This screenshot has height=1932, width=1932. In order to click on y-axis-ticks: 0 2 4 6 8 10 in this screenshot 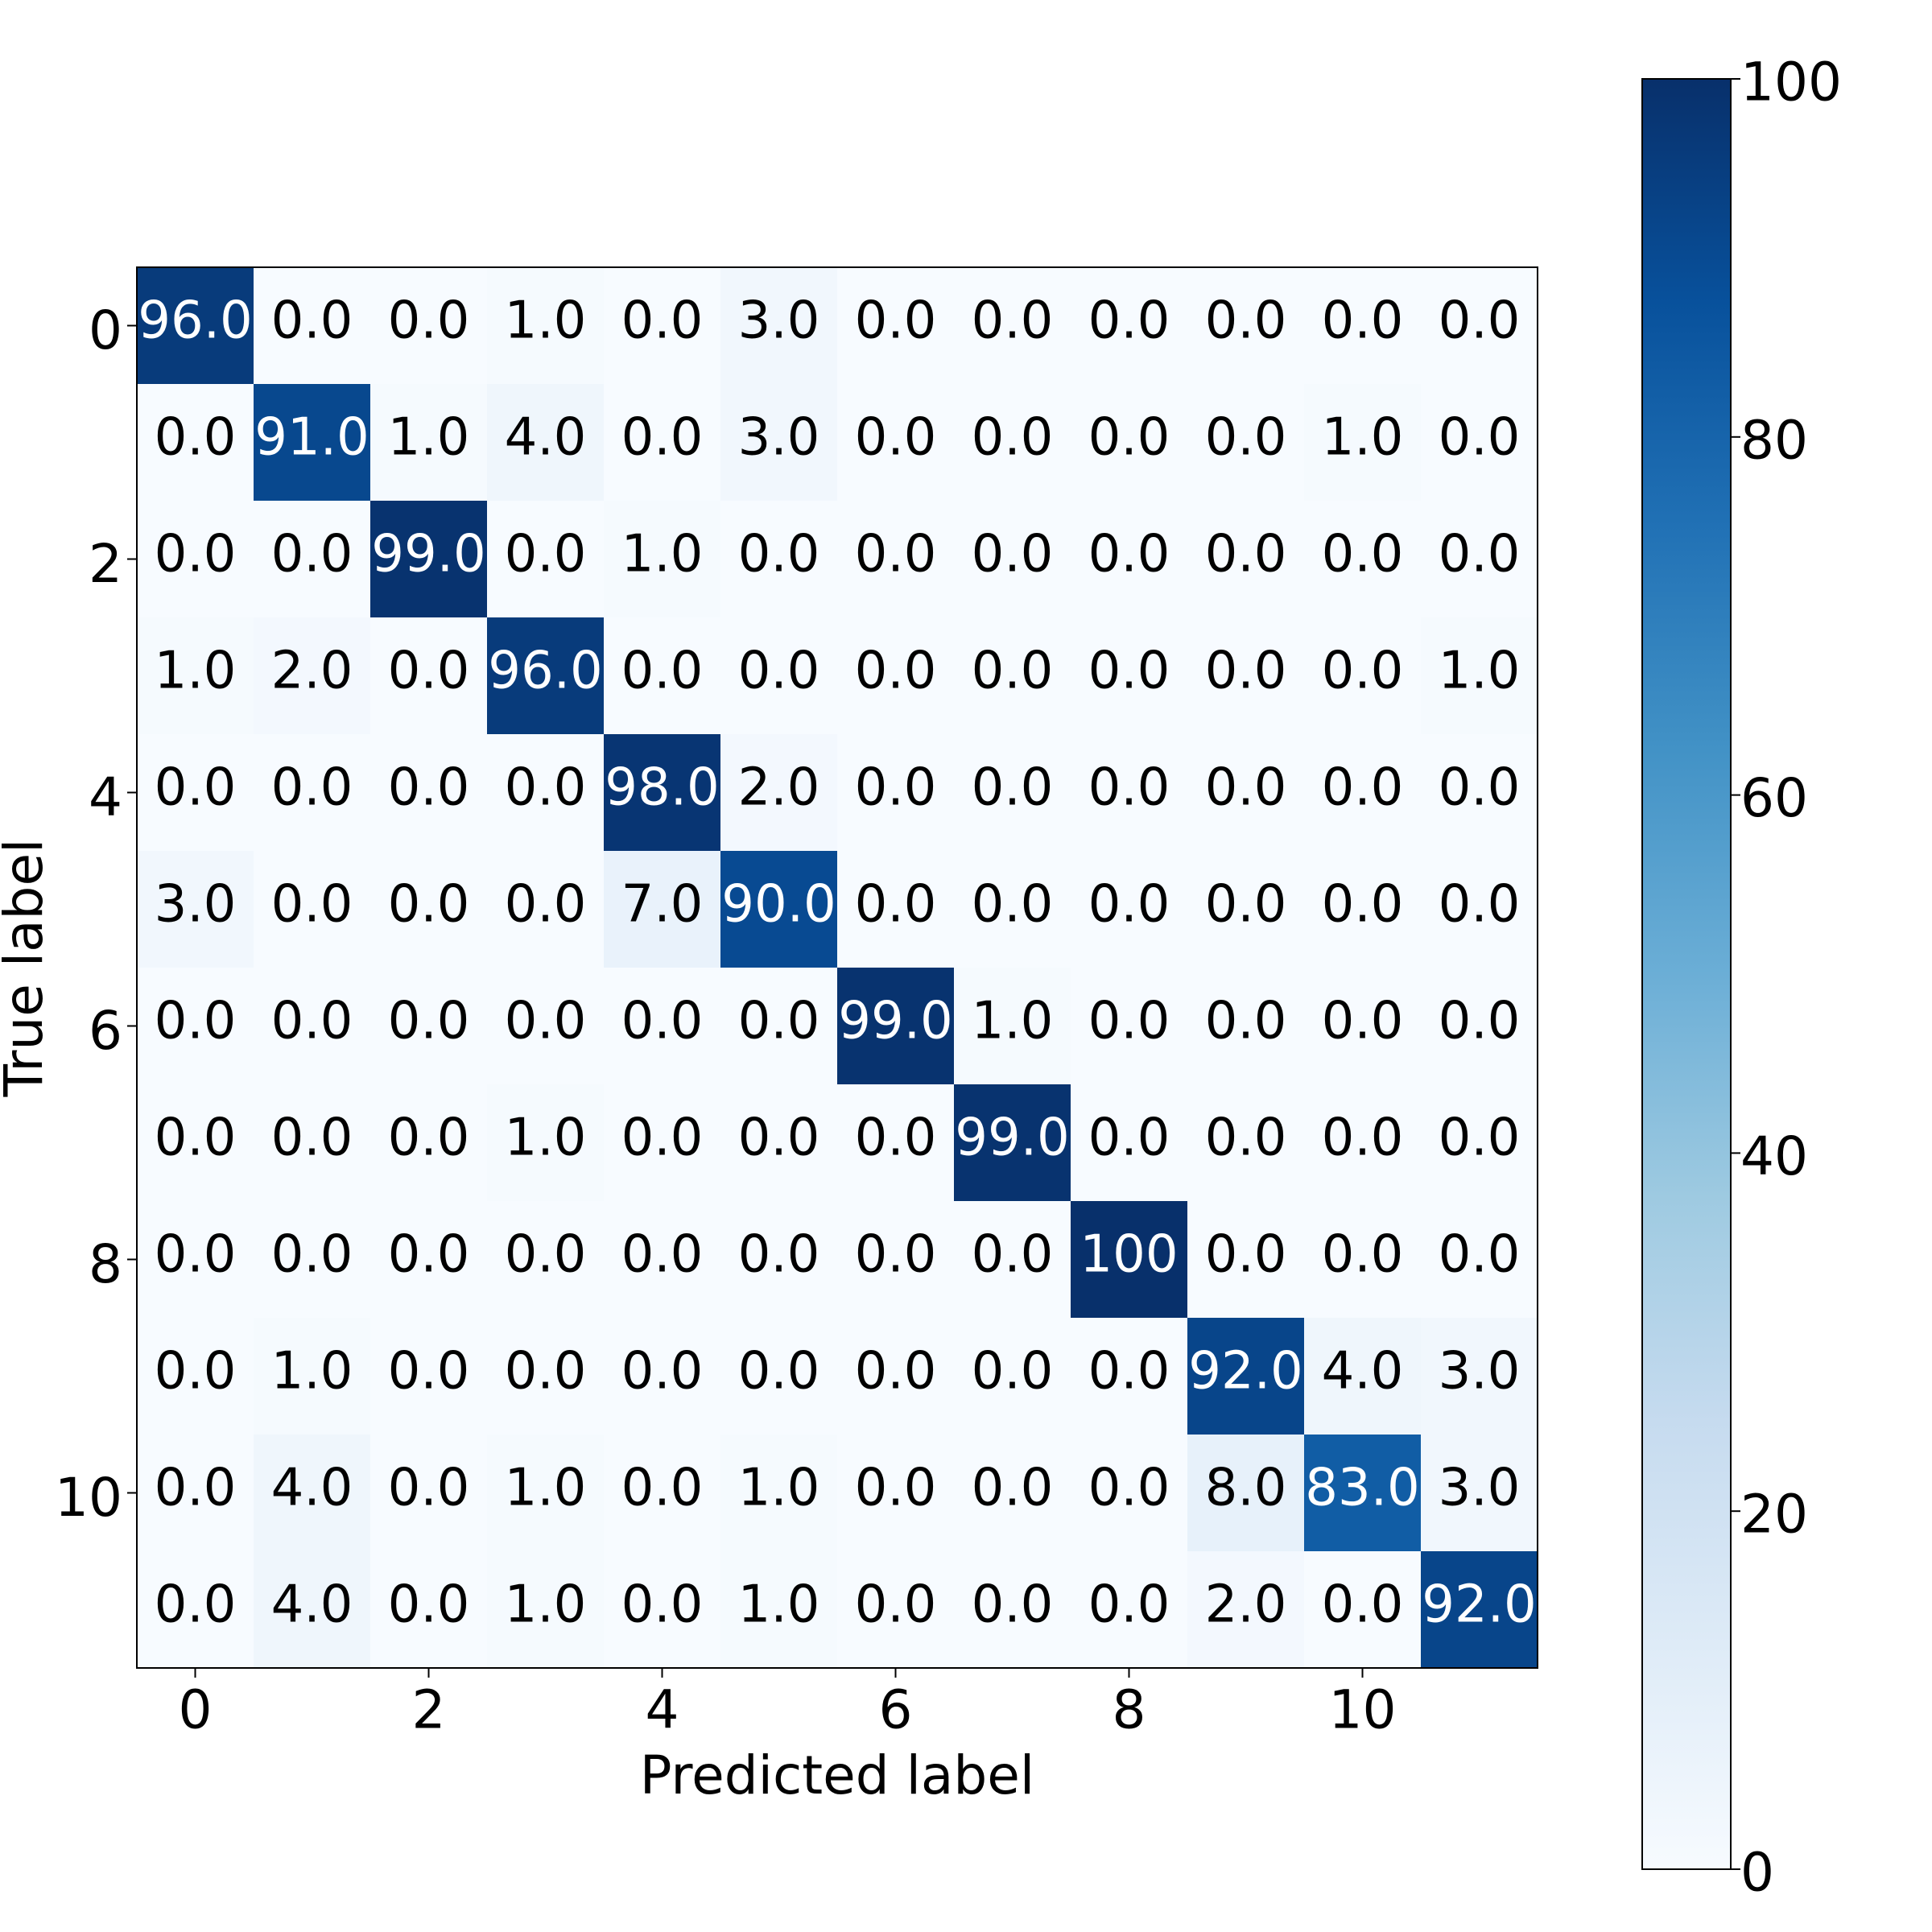, I will do `click(96, 914)`.